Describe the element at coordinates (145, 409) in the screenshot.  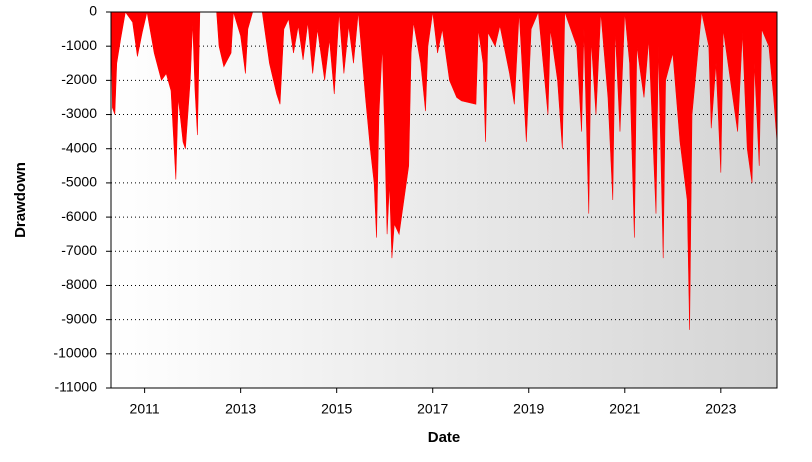
I see `x-tick-label: 2011` at that location.